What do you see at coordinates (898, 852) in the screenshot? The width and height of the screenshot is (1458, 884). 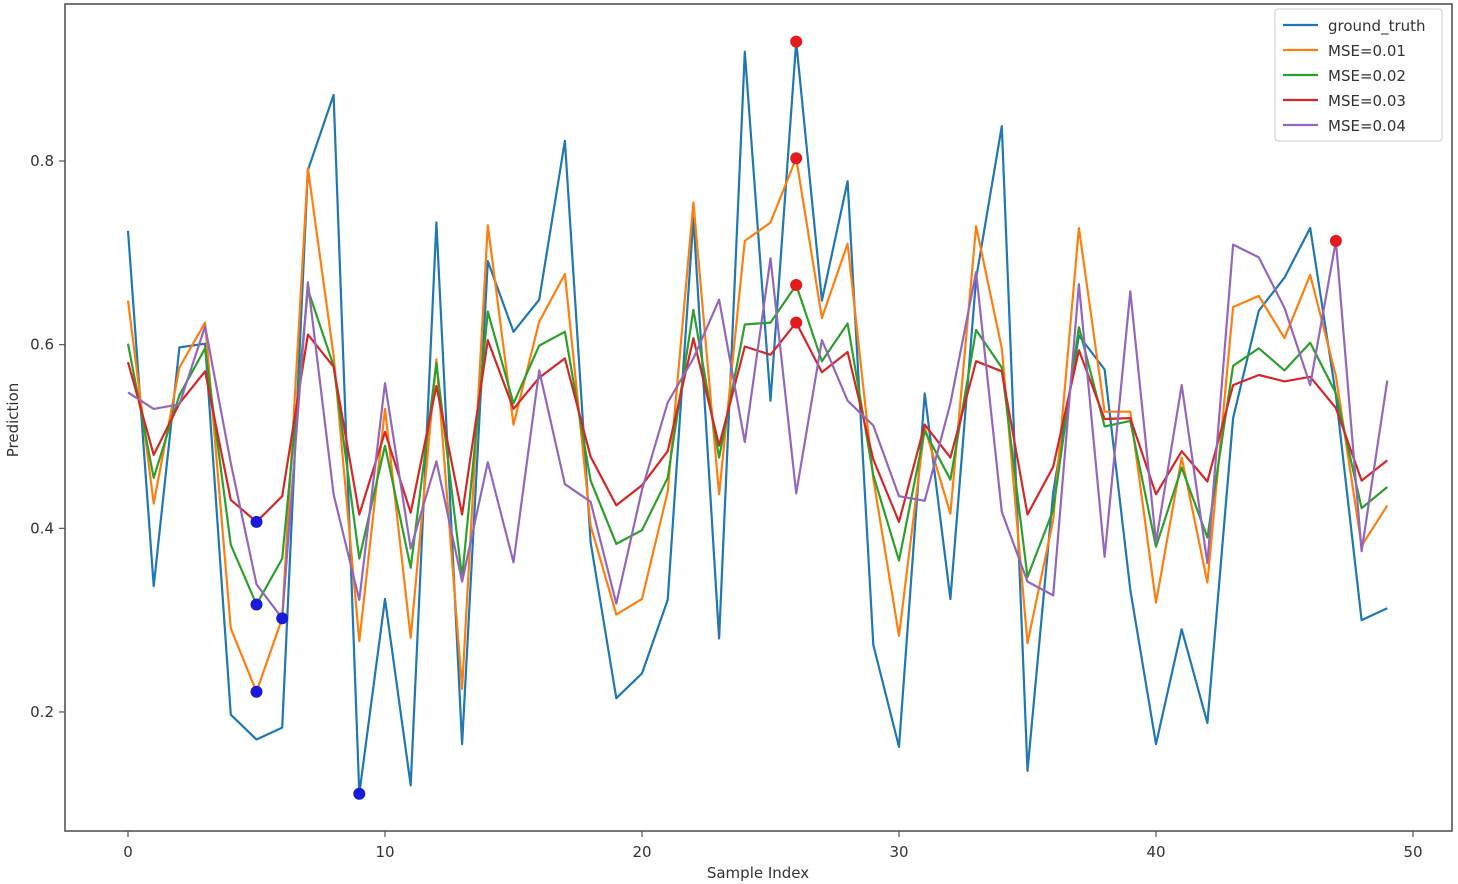 I see `x-tick-label: 30` at bounding box center [898, 852].